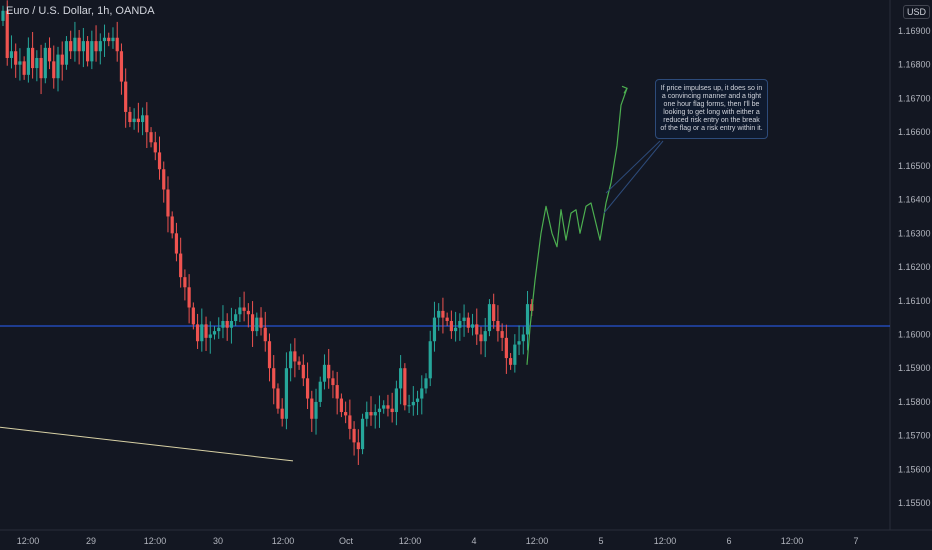 This screenshot has width=932, height=550. I want to click on time-tick-label: Oct, so click(346, 541).